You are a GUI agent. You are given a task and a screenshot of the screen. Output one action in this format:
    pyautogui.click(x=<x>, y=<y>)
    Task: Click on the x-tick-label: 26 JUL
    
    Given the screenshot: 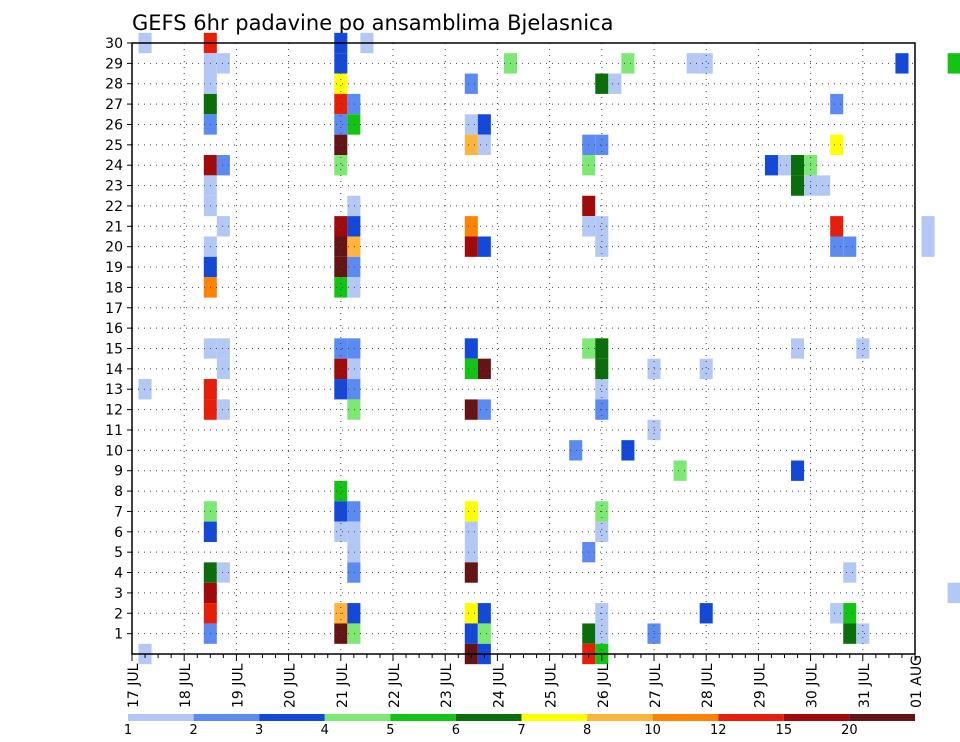 What is the action you would take?
    pyautogui.click(x=604, y=685)
    